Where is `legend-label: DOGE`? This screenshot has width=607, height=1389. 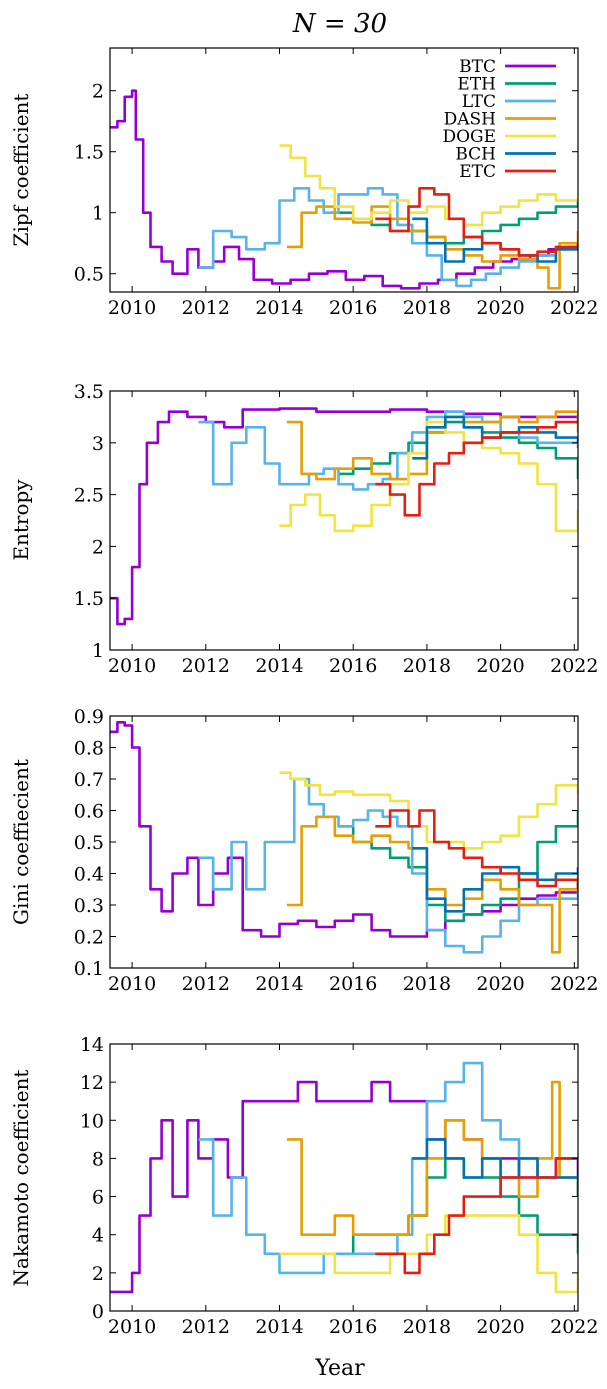
legend-label: DOGE is located at coordinates (469, 137).